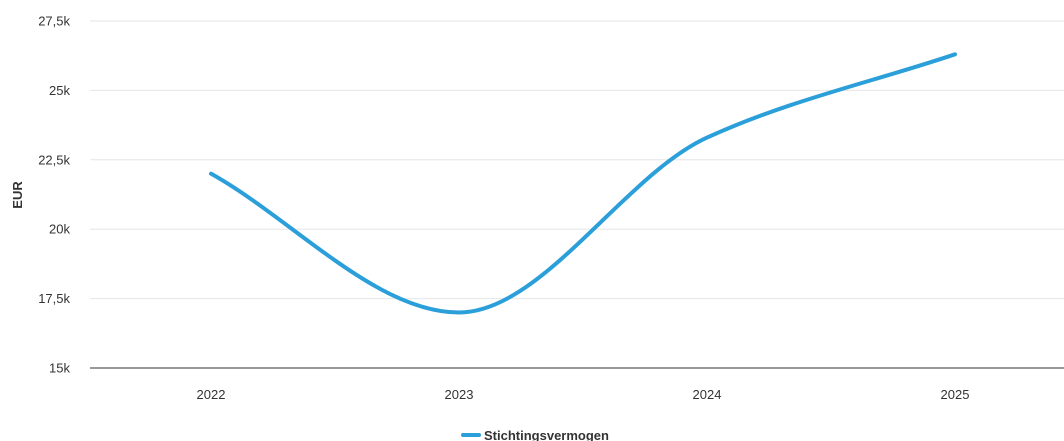  What do you see at coordinates (583, 394) in the screenshot?
I see `x-axis-ticks: 2022 2023 2024 2025` at bounding box center [583, 394].